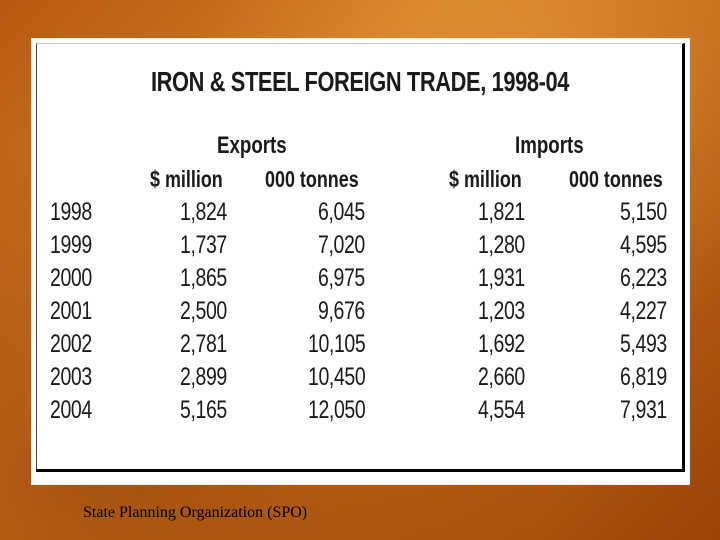 The height and width of the screenshot is (540, 720). I want to click on row-year: 2000, so click(71, 278).